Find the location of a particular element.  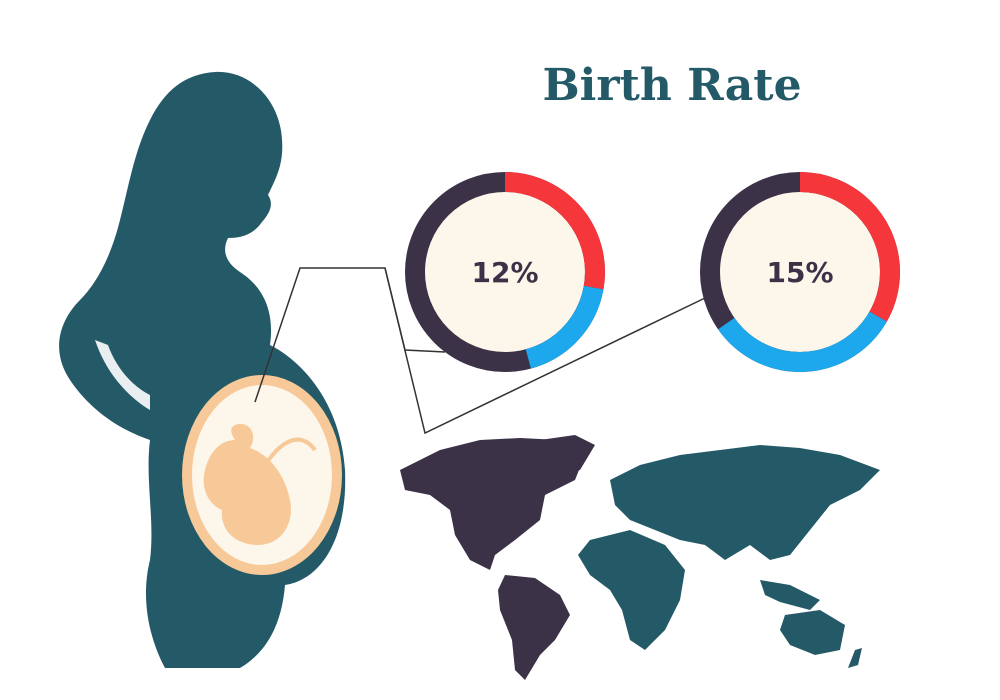

connectors is located at coordinates (480, 351).